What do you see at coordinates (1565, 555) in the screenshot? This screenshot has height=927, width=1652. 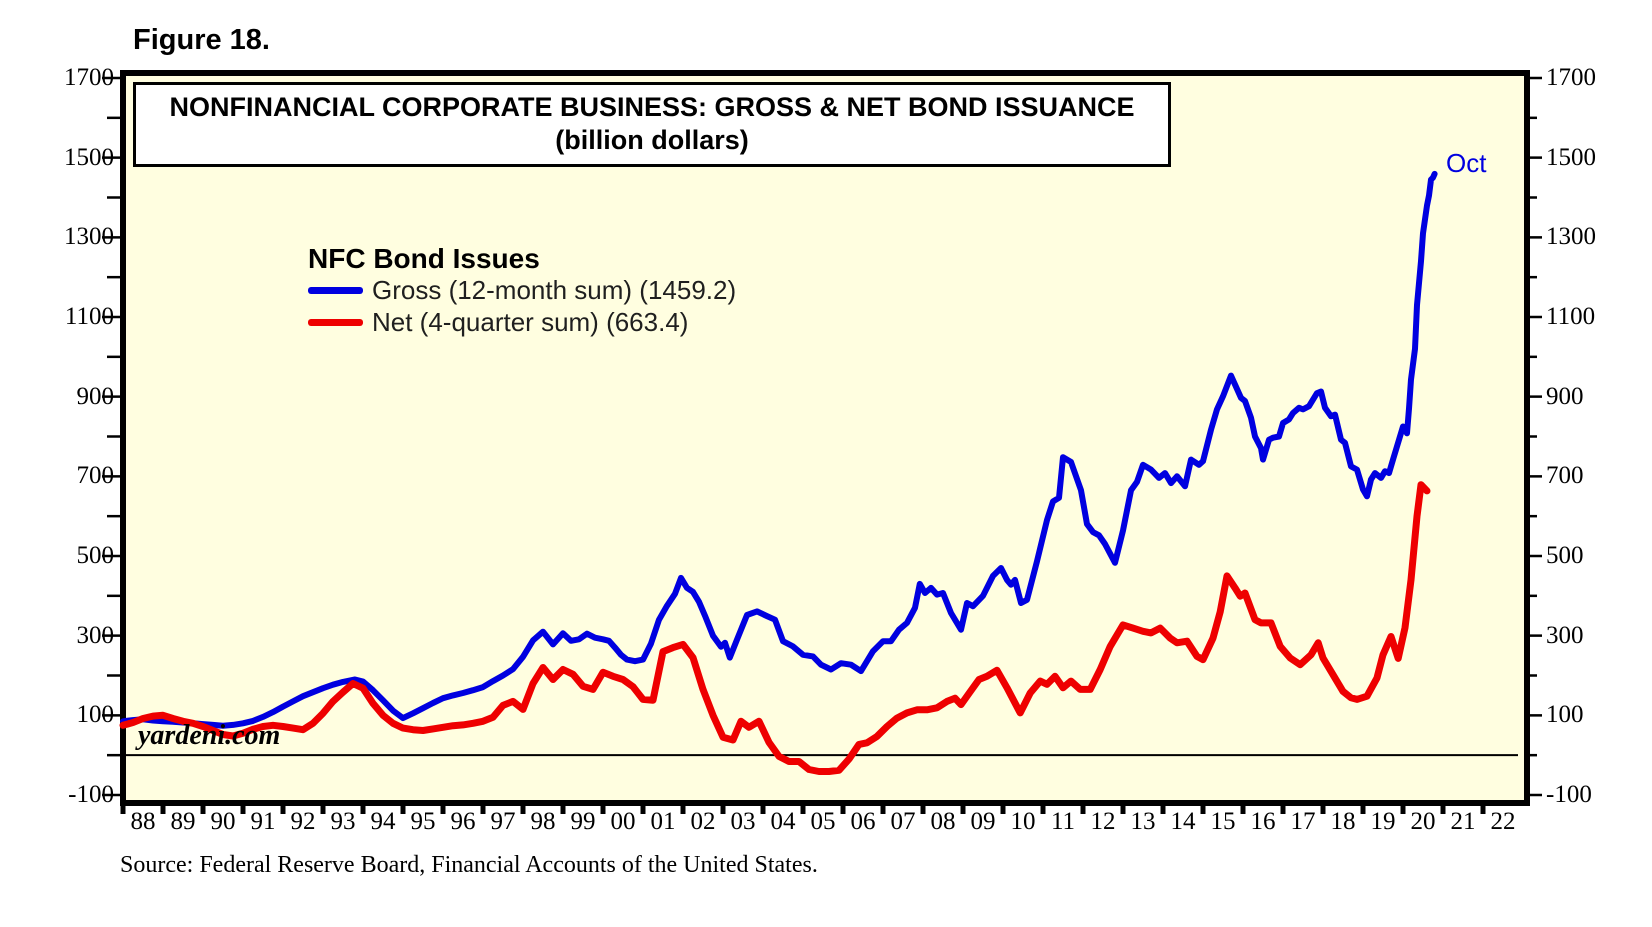 I see `y-axis-label-right: 500` at bounding box center [1565, 555].